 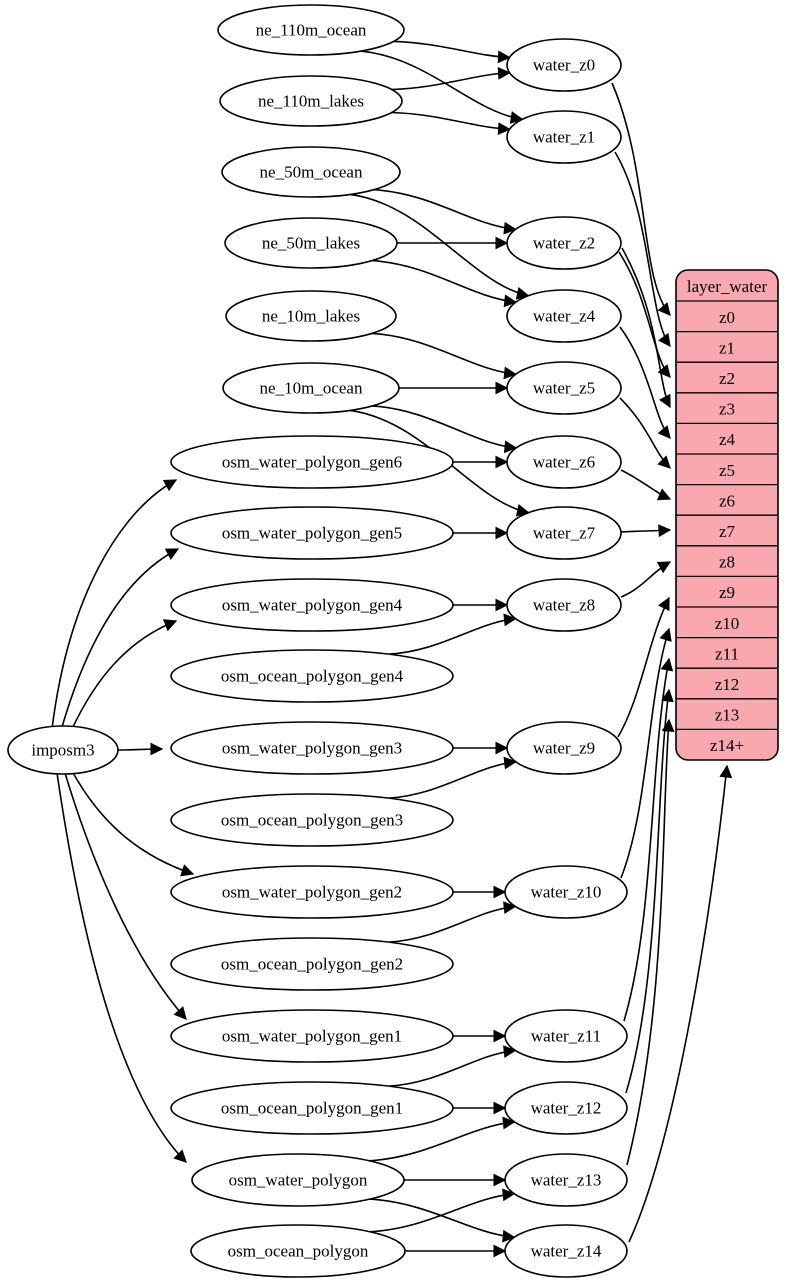 I want to click on node-shape-osm_water_polygon_gen5, so click(x=312, y=533).